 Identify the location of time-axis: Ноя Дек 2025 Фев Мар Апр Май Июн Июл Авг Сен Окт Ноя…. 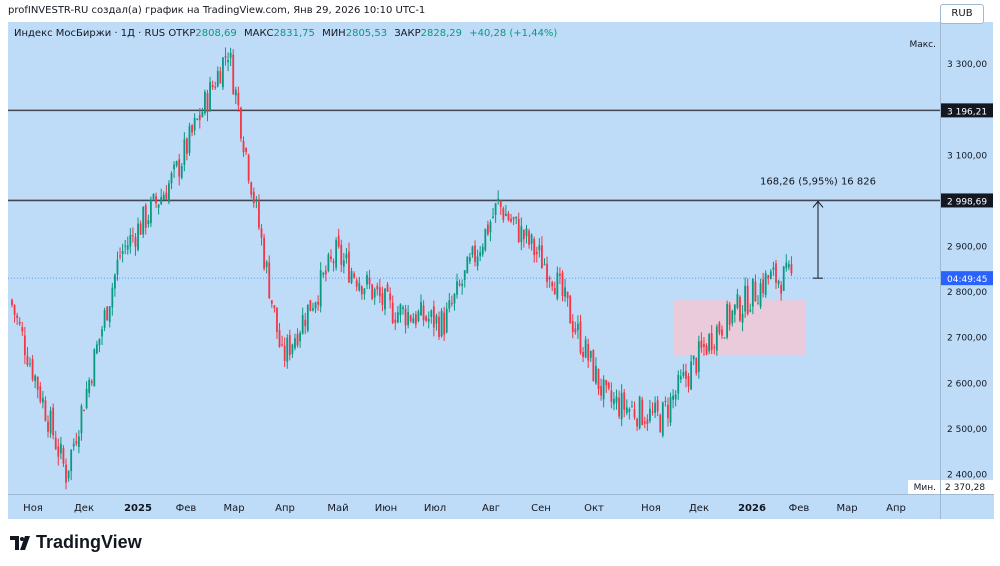
(474, 506).